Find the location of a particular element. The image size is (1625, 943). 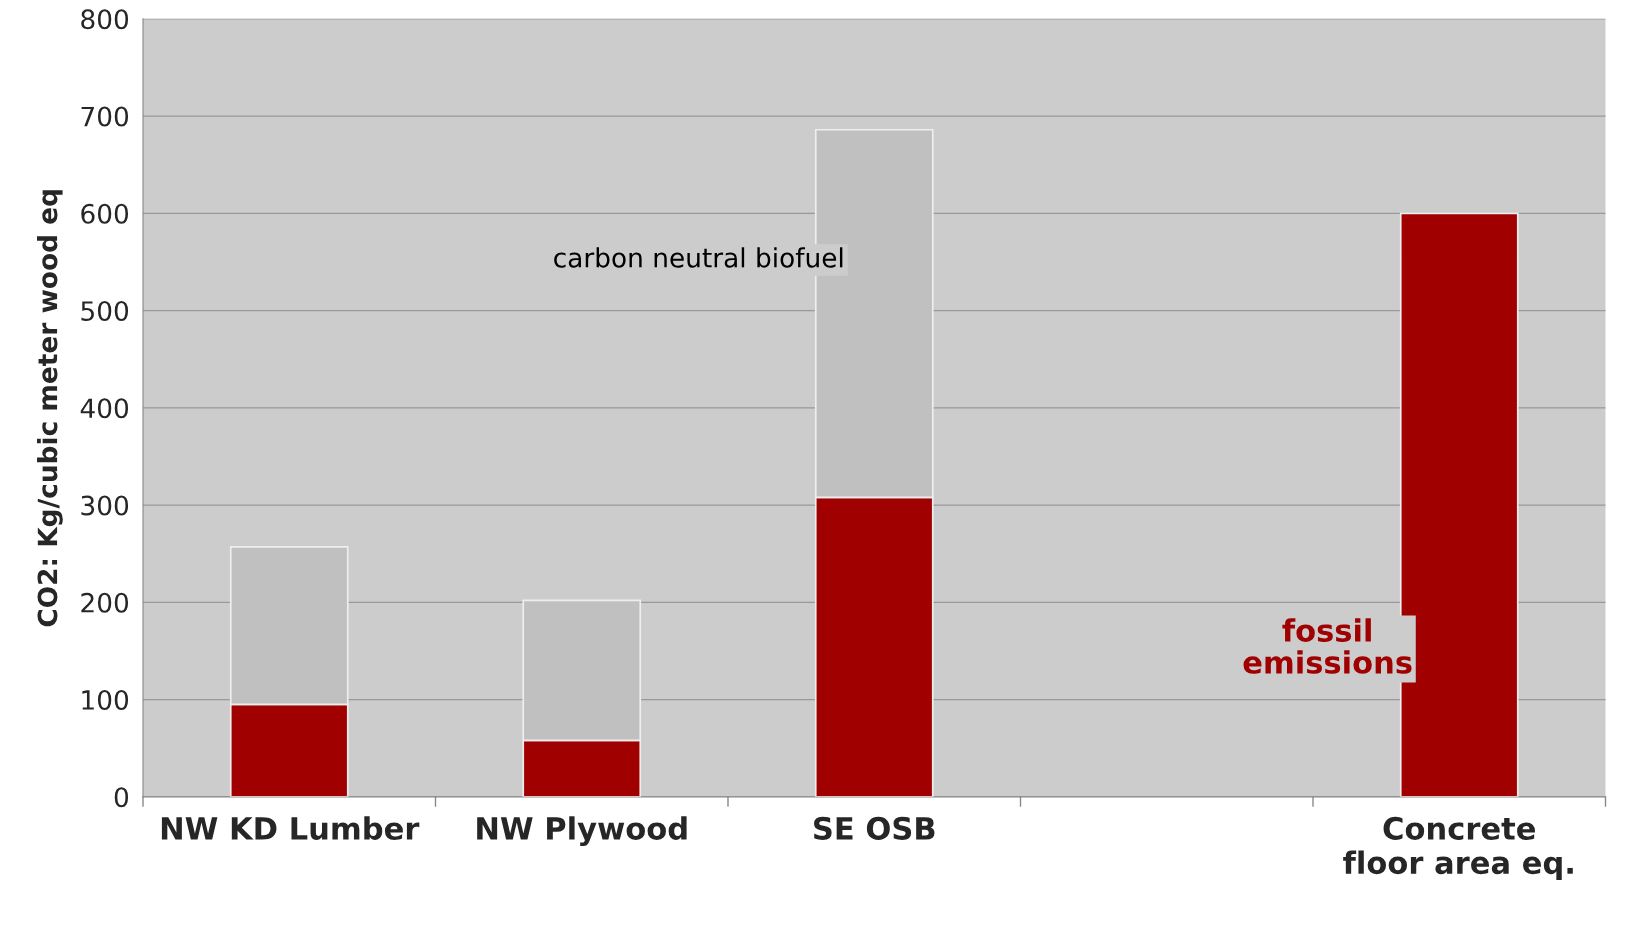

y-tick-label: 100 is located at coordinates (105, 700).